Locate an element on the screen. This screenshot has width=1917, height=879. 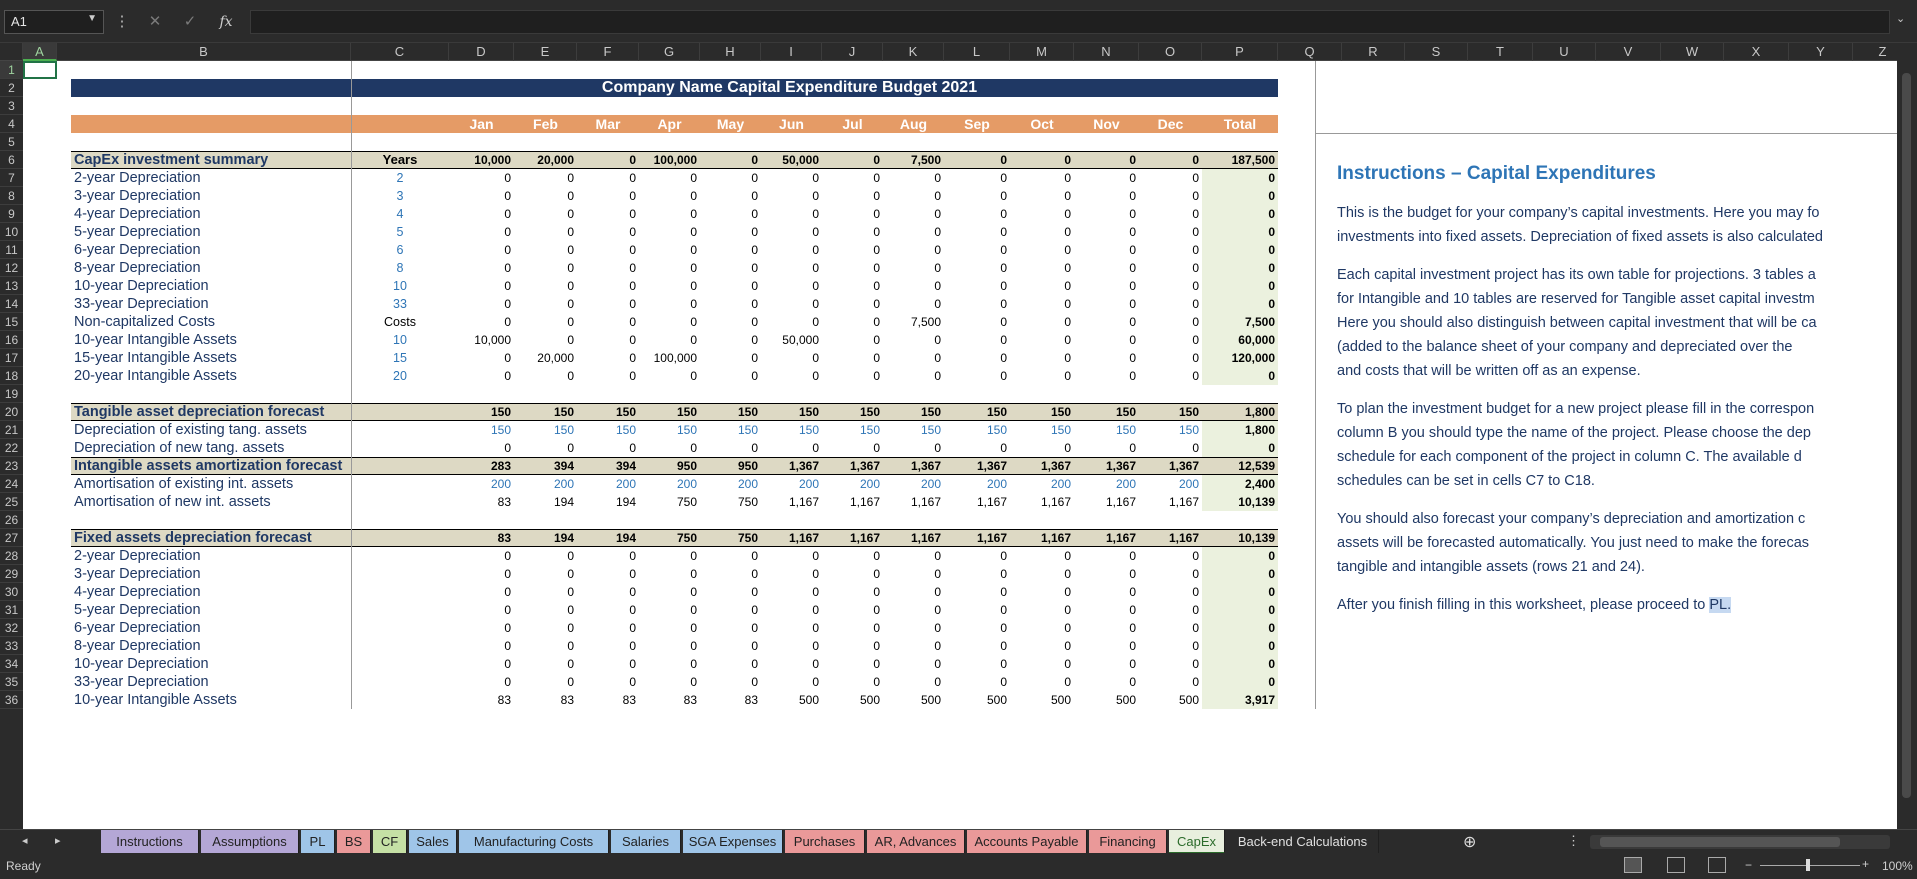
row-header: 29 is located at coordinates (11, 574).